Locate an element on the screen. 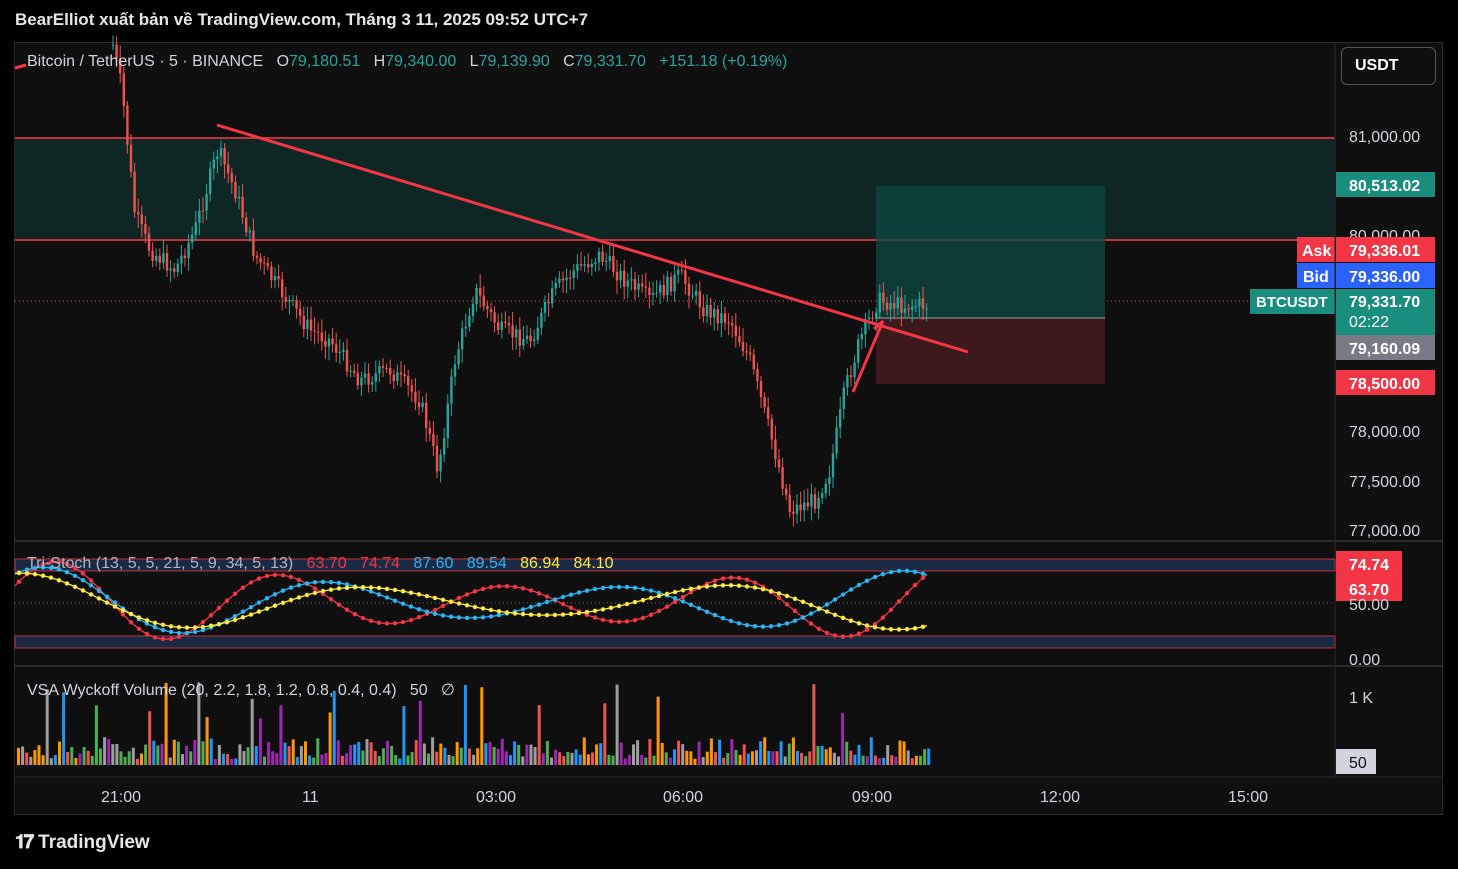 This screenshot has width=1458, height=869. entry-trendline-small is located at coordinates (868, 356).